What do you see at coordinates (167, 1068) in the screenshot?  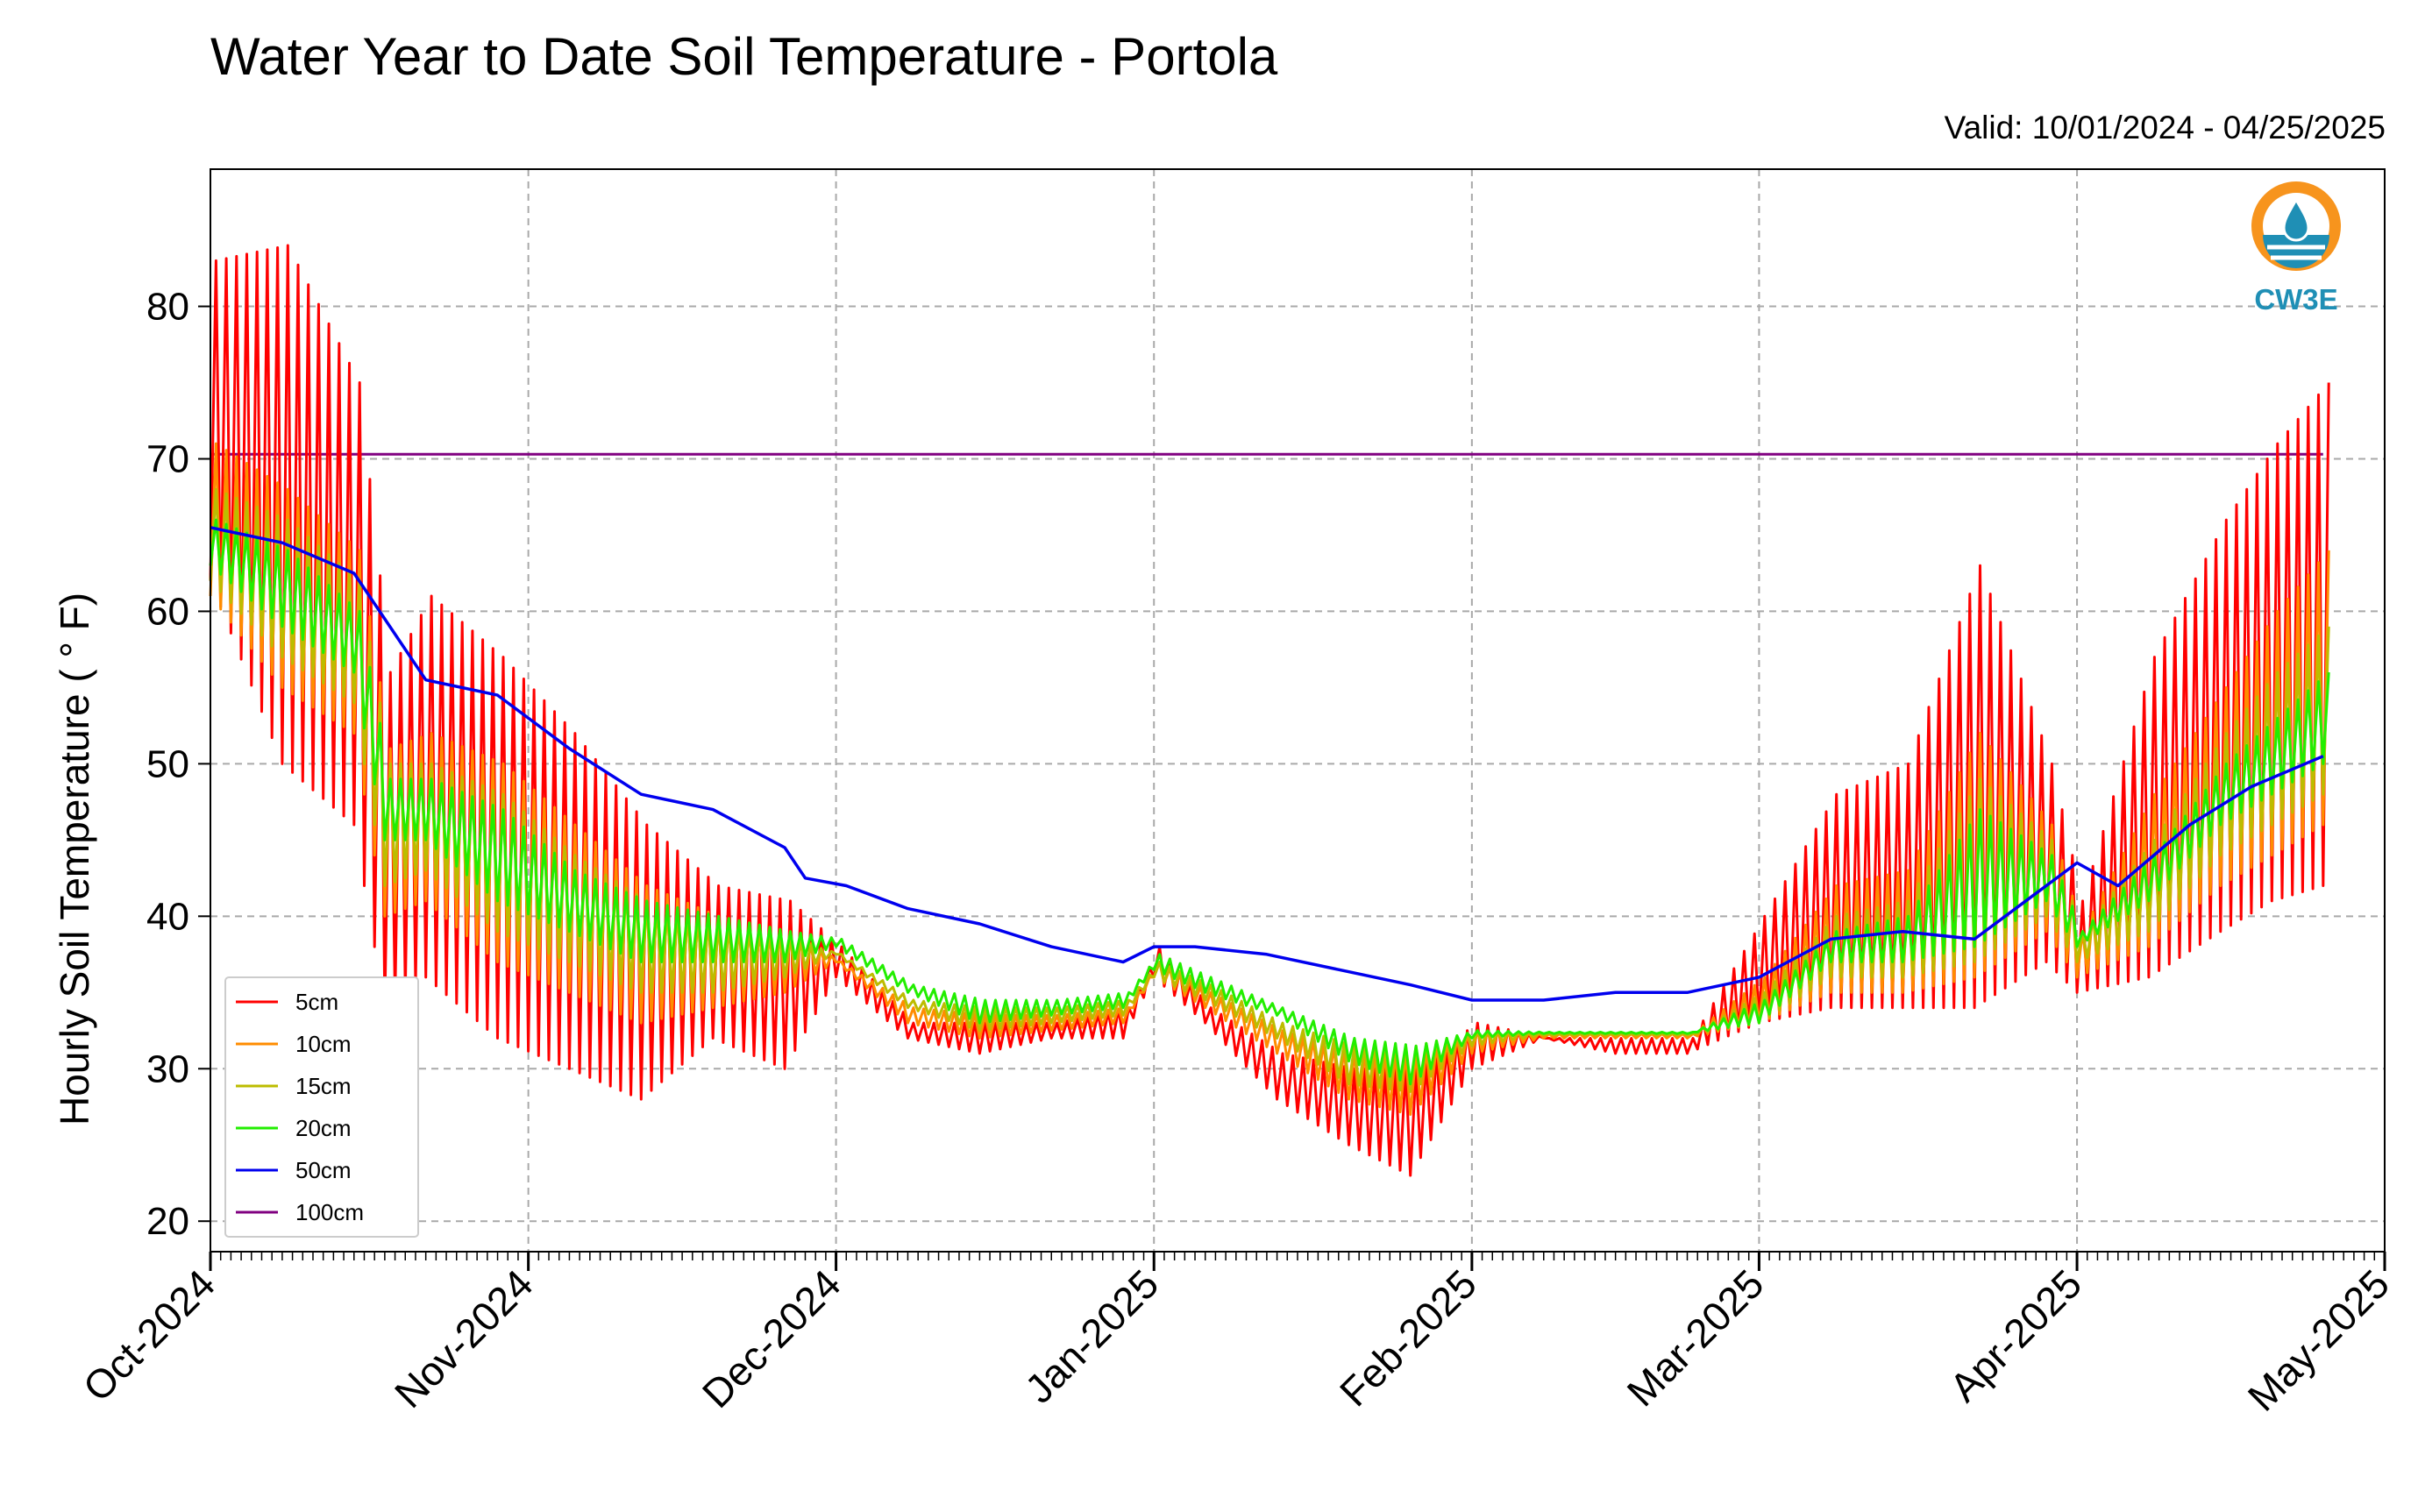 I see `y-tick-label: 30` at bounding box center [167, 1068].